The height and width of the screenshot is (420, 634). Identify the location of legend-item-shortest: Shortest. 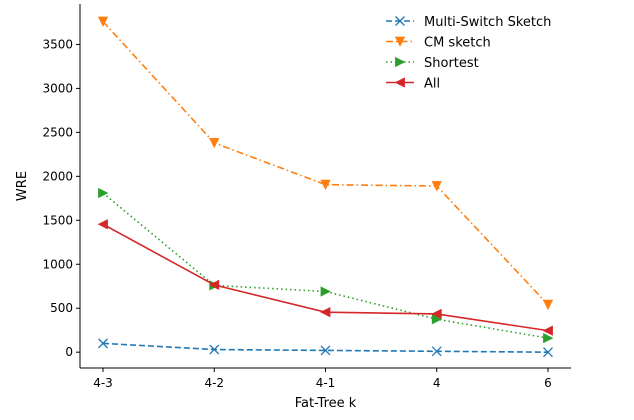
(432, 63).